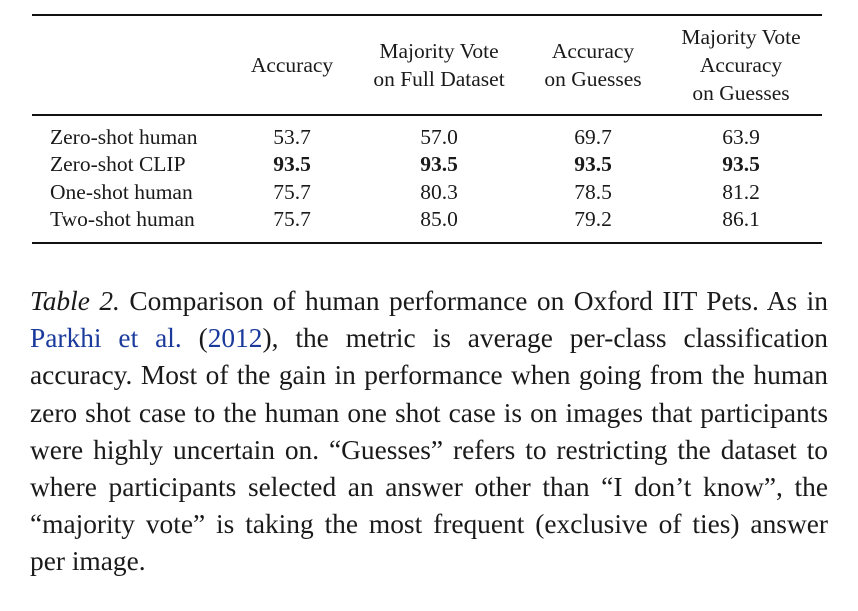 This screenshot has height=611, width=858. Describe the element at coordinates (122, 219) in the screenshot. I see `row-label: Two-shot human` at that location.